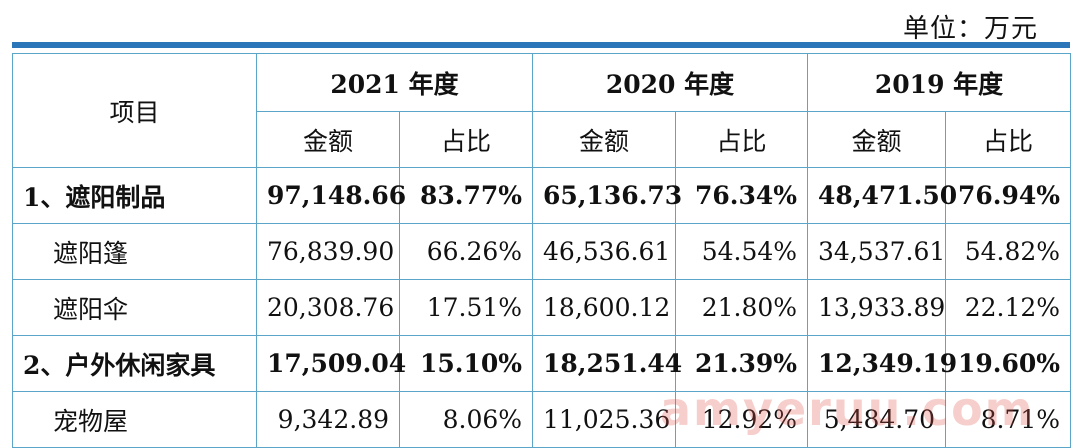 This screenshot has height=448, width=1080. I want to click on amount-cell: 18,600.12, so click(604, 307).